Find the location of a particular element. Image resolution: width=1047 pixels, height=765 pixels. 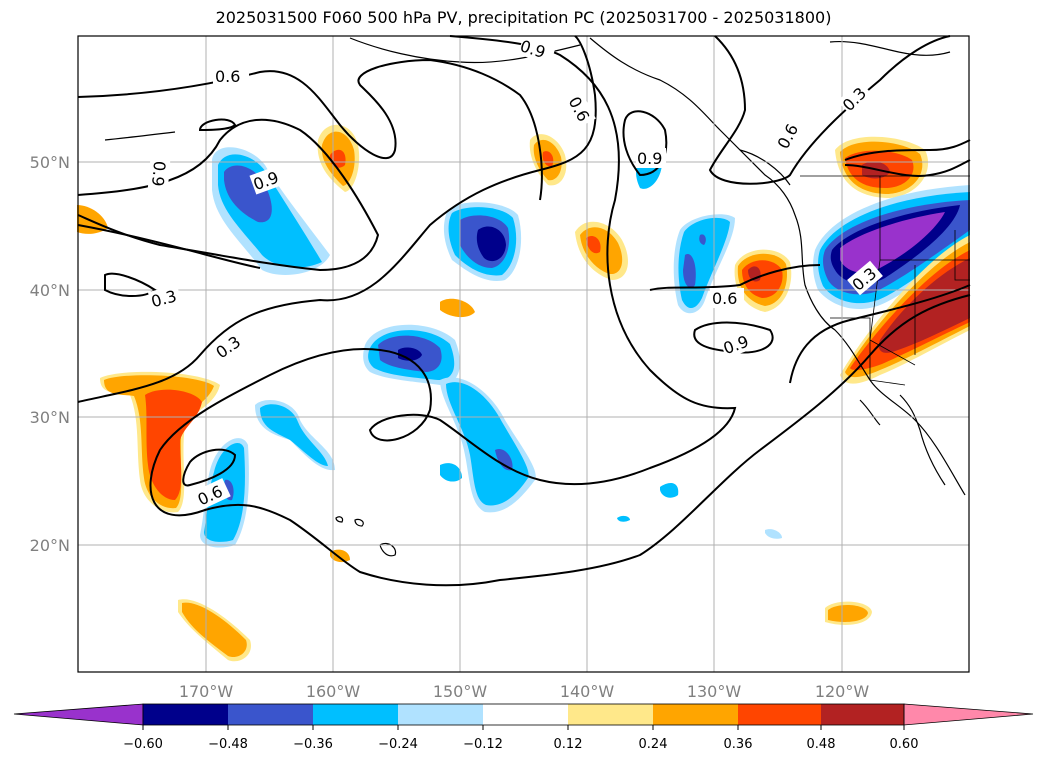

borders is located at coordinates (885, 280).